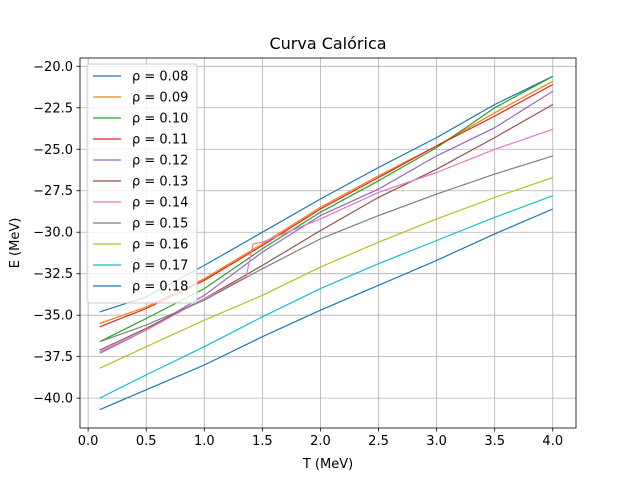 The image size is (640, 480). I want to click on legend-box, so click(142, 183).